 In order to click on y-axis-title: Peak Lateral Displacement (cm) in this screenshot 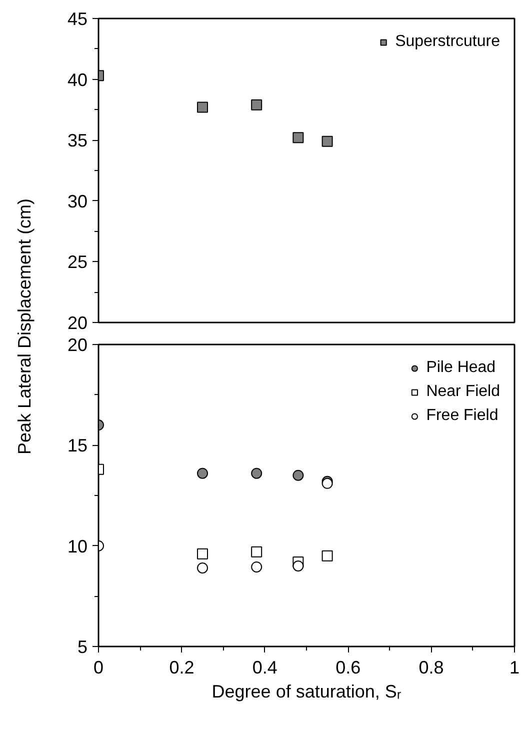, I will do `click(24, 326)`.